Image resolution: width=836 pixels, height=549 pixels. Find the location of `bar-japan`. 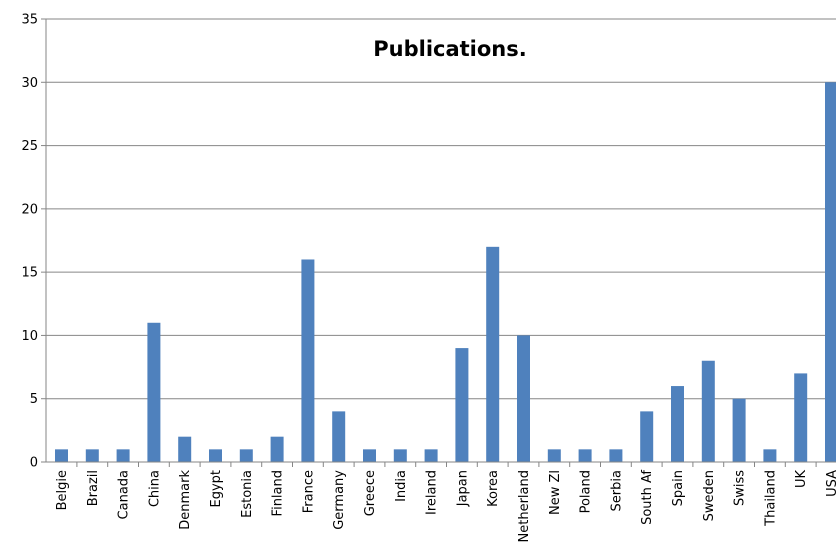

bar-japan is located at coordinates (462, 405).